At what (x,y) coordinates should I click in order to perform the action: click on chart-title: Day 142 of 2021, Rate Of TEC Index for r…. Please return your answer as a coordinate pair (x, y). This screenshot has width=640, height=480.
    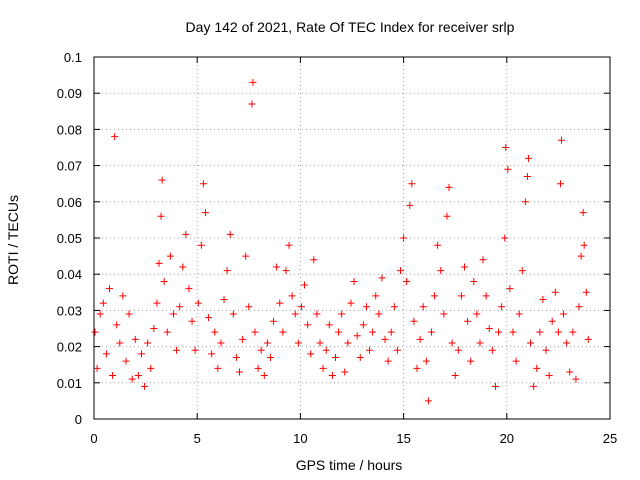
    Looking at the image, I should click on (350, 27).